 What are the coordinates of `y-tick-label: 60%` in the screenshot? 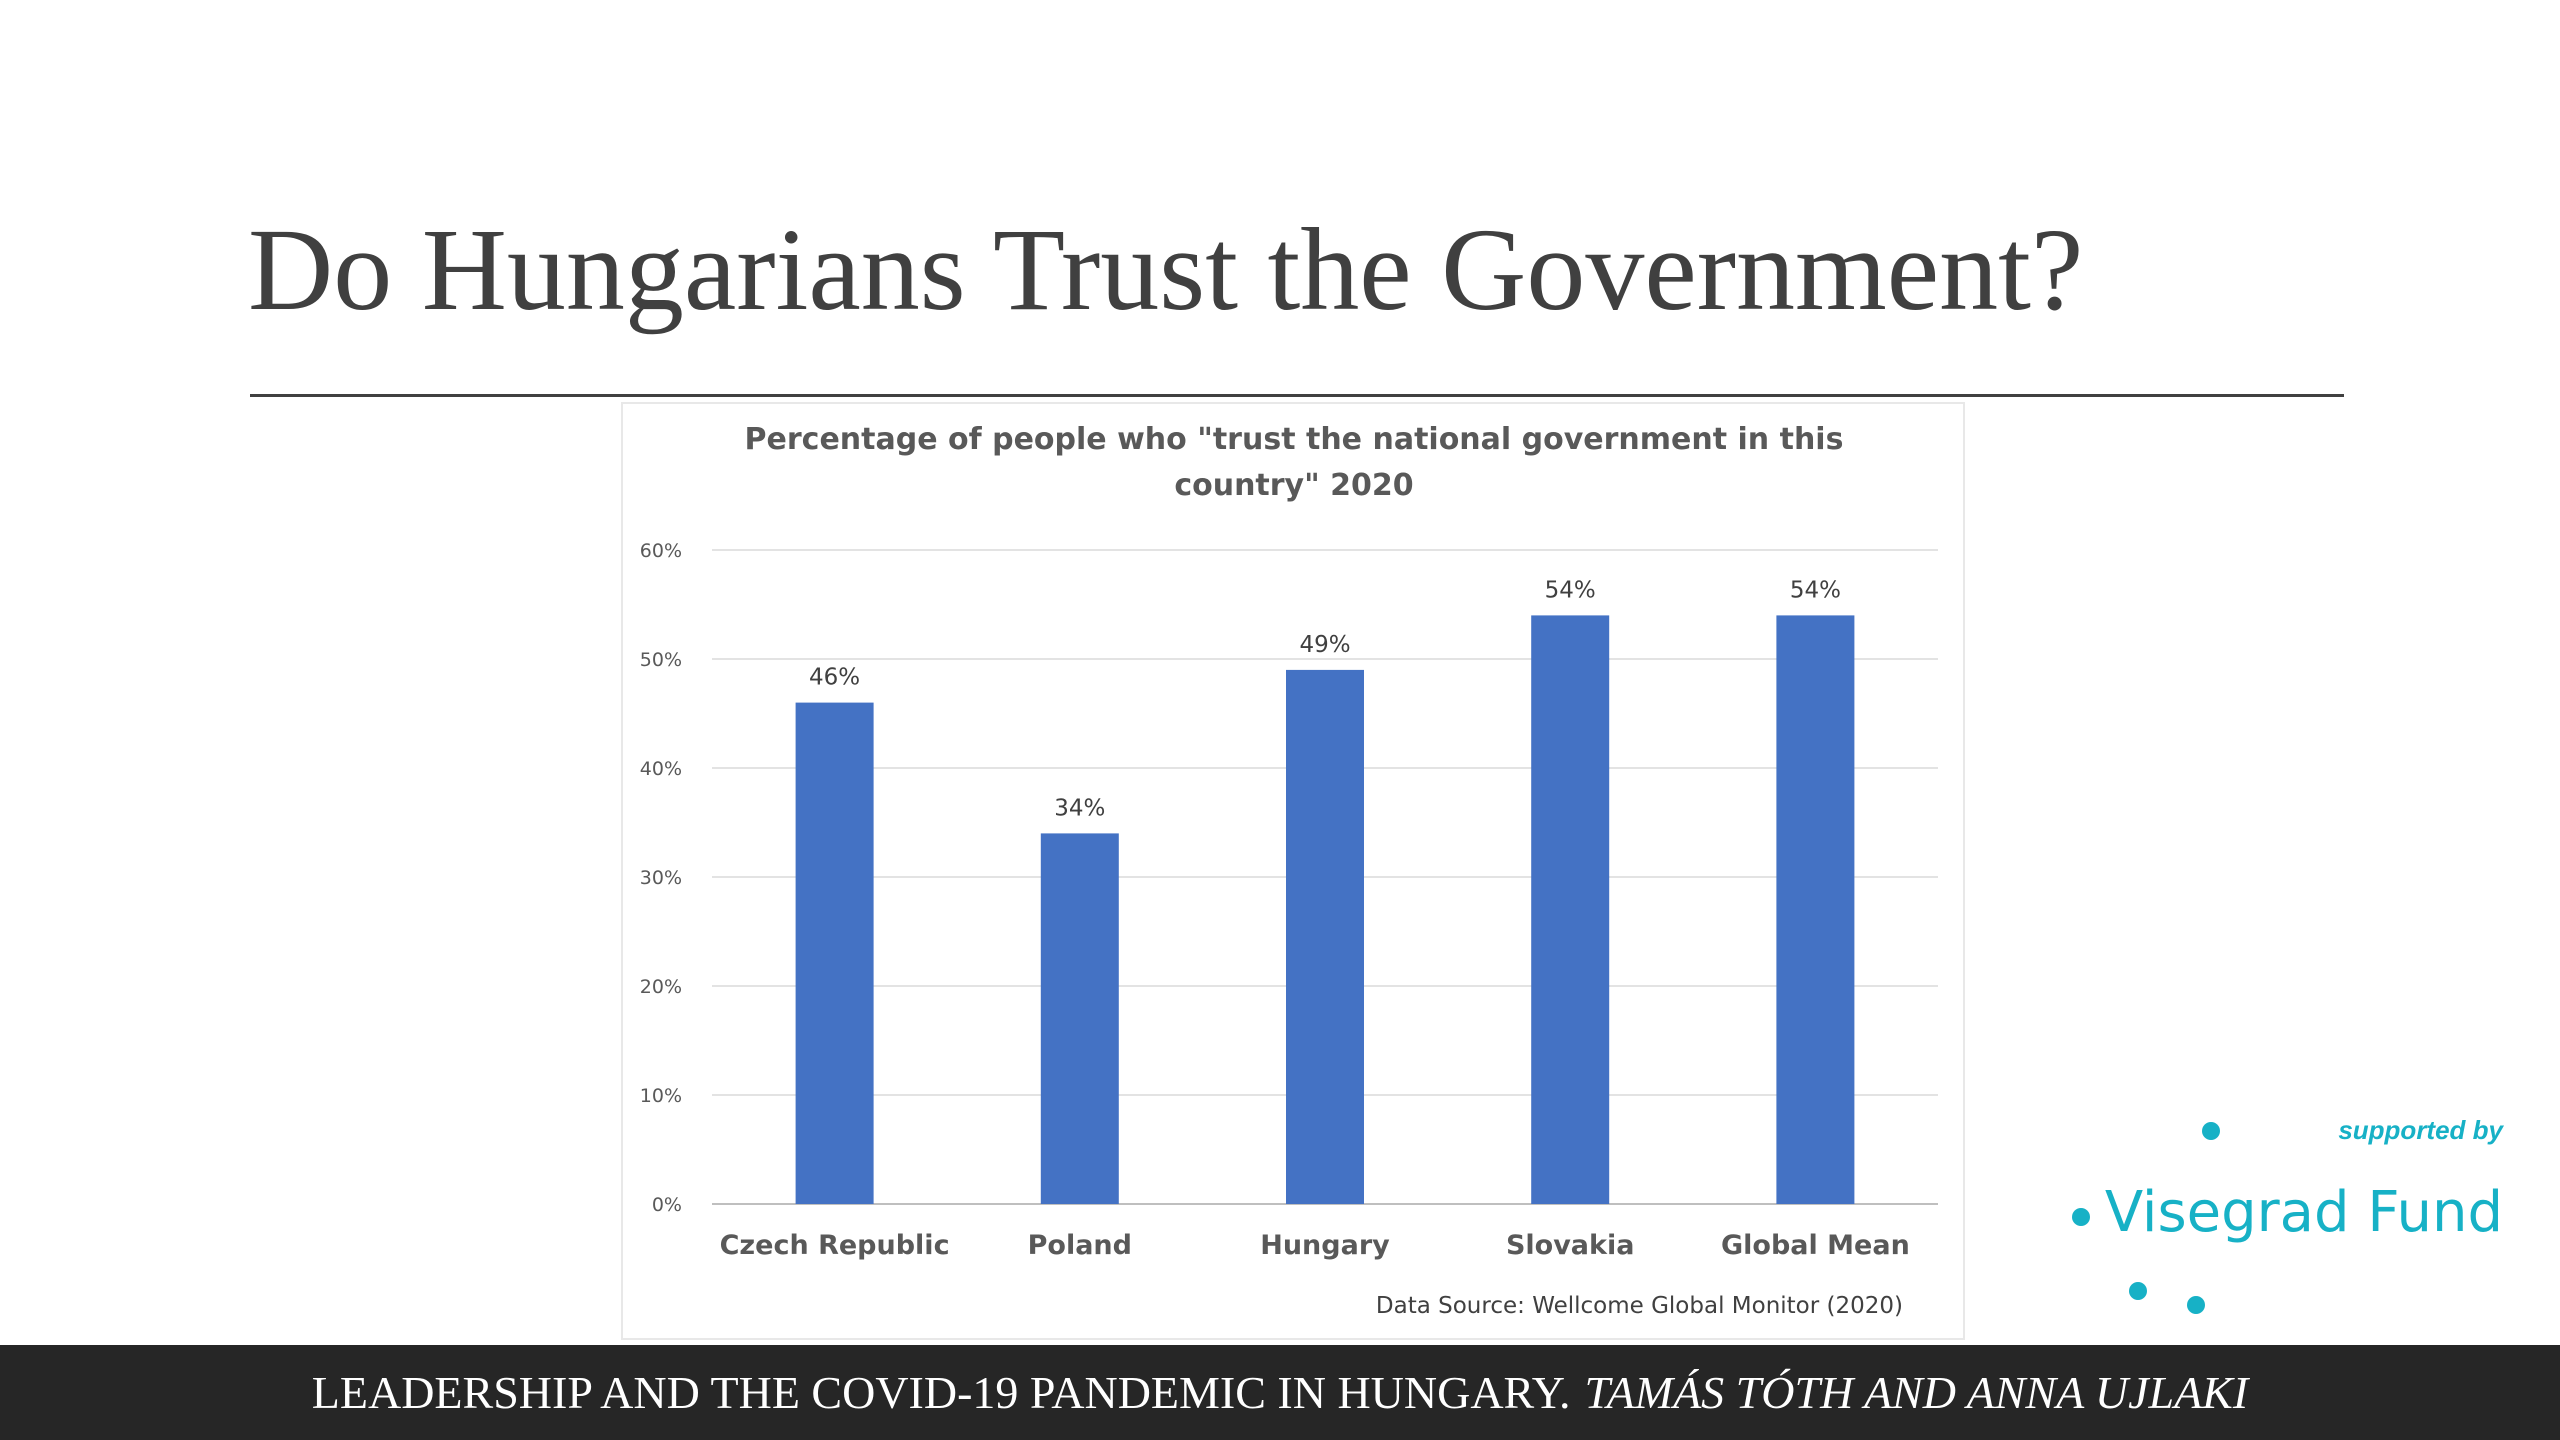 It's located at (661, 551).